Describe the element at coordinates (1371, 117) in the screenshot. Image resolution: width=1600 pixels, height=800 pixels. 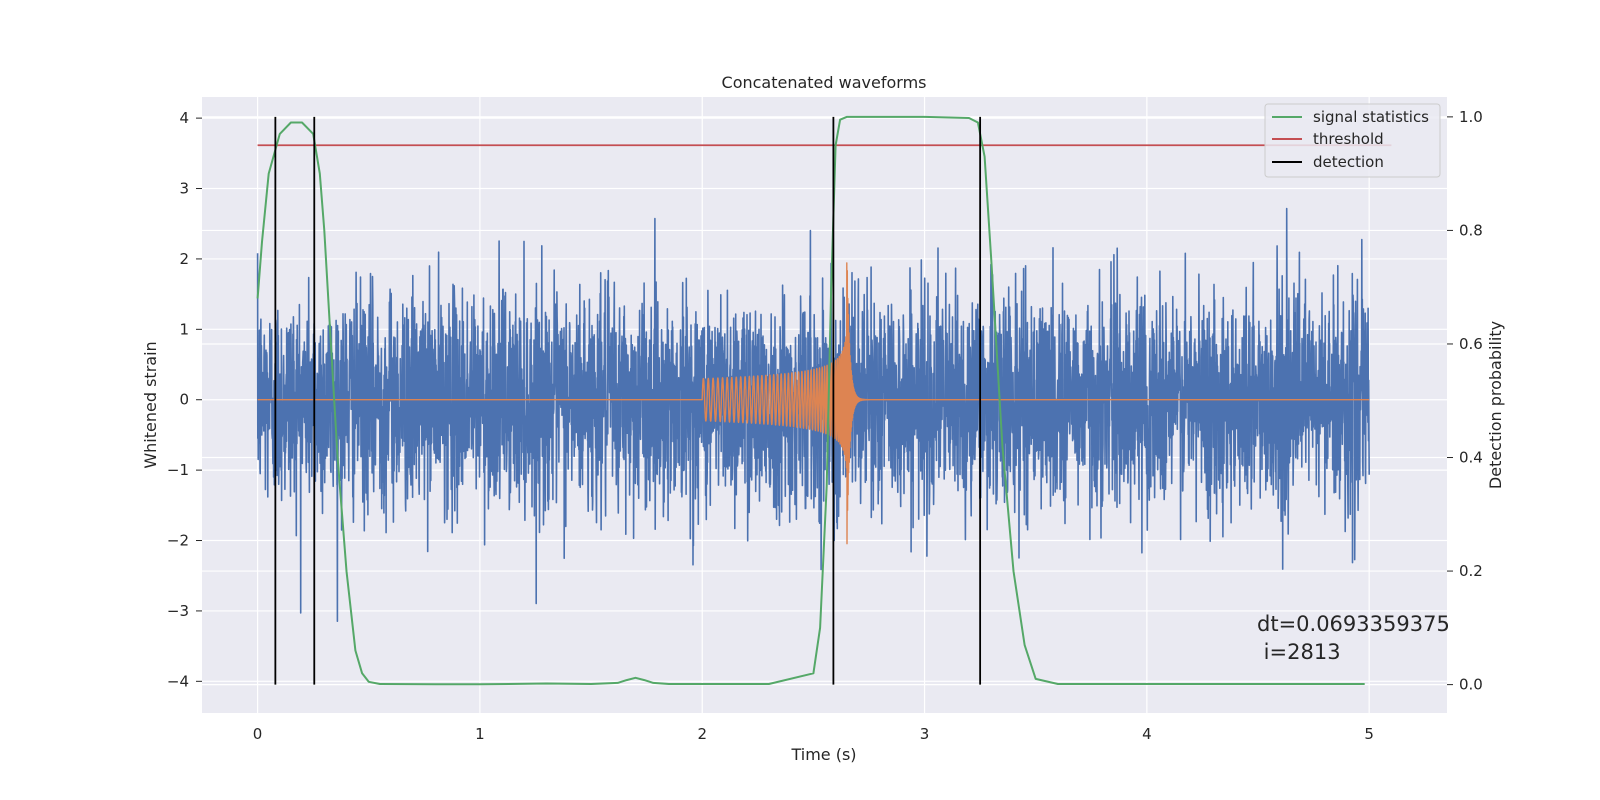
I see `legend-label-signal-statistics: signal statistics` at that location.